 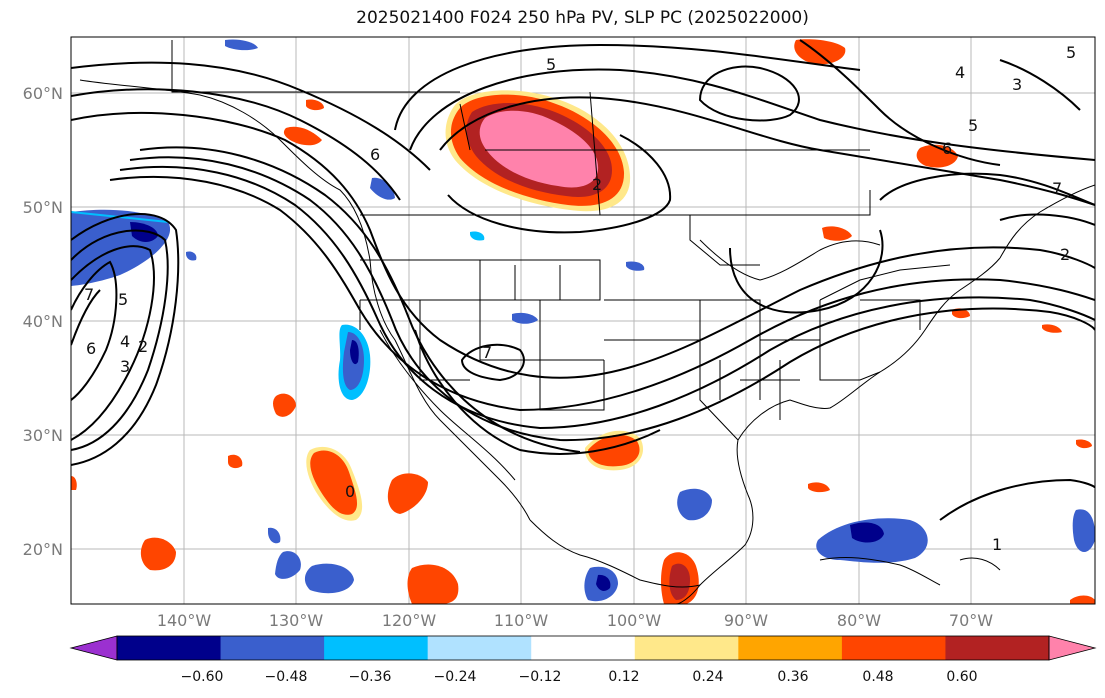 I want to click on contour-label: 1, so click(x=997, y=544).